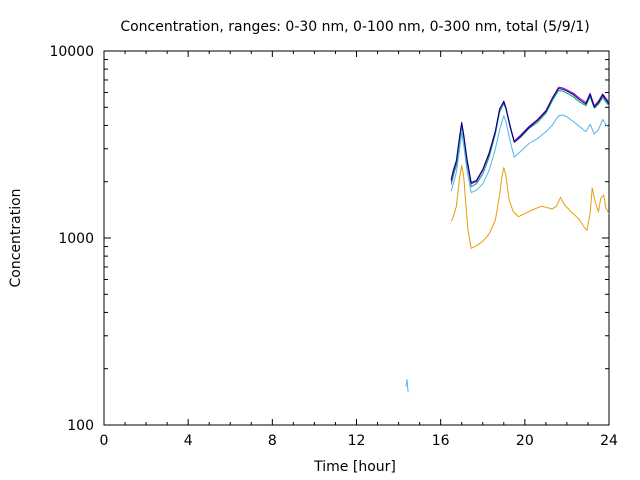 The image size is (640, 480). What do you see at coordinates (354, 467) in the screenshot?
I see `x-axis-label: Time [hour]` at bounding box center [354, 467].